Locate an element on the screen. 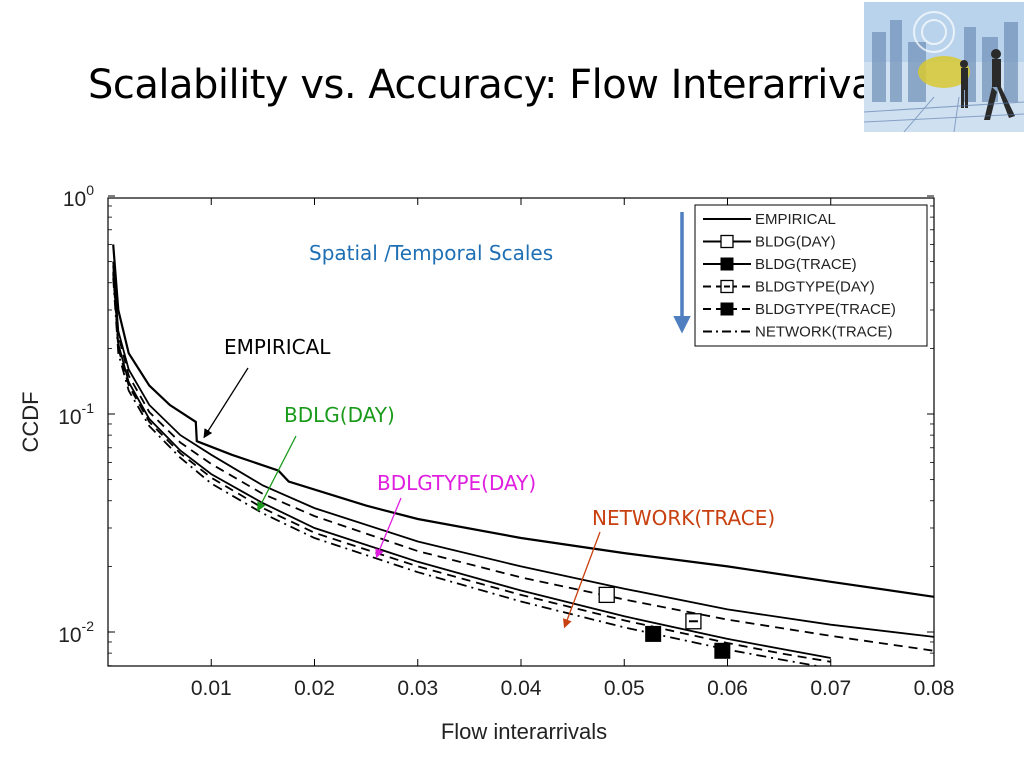 This screenshot has width=1024, height=768. network-trace-annotation-arrow is located at coordinates (582, 580).